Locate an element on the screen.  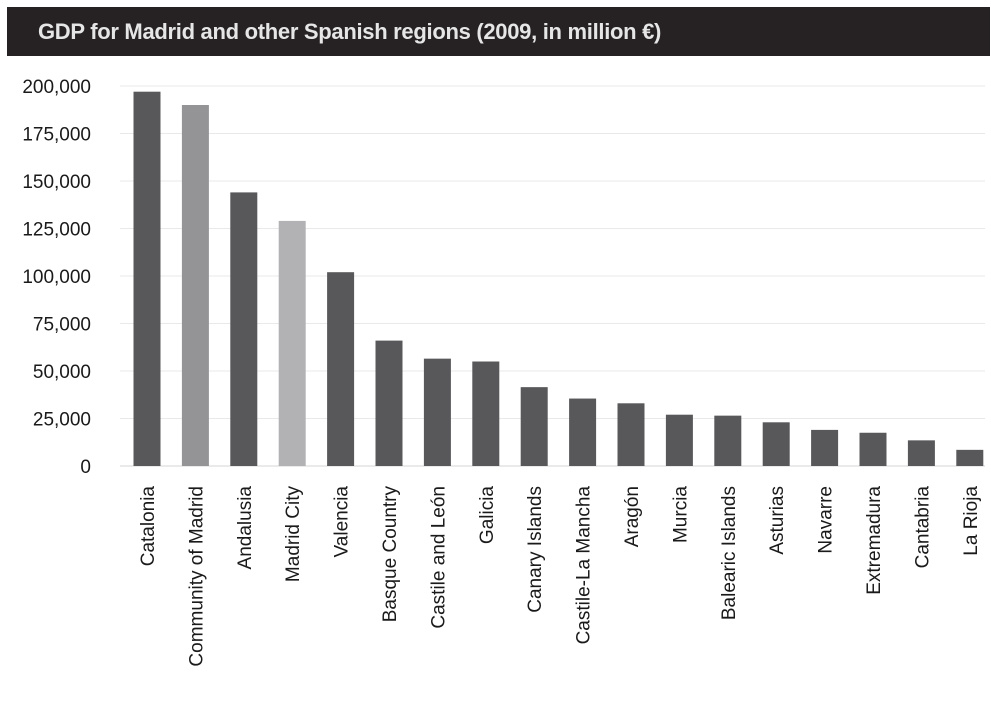
y-tick-label: 175,000 is located at coordinates (56, 135).